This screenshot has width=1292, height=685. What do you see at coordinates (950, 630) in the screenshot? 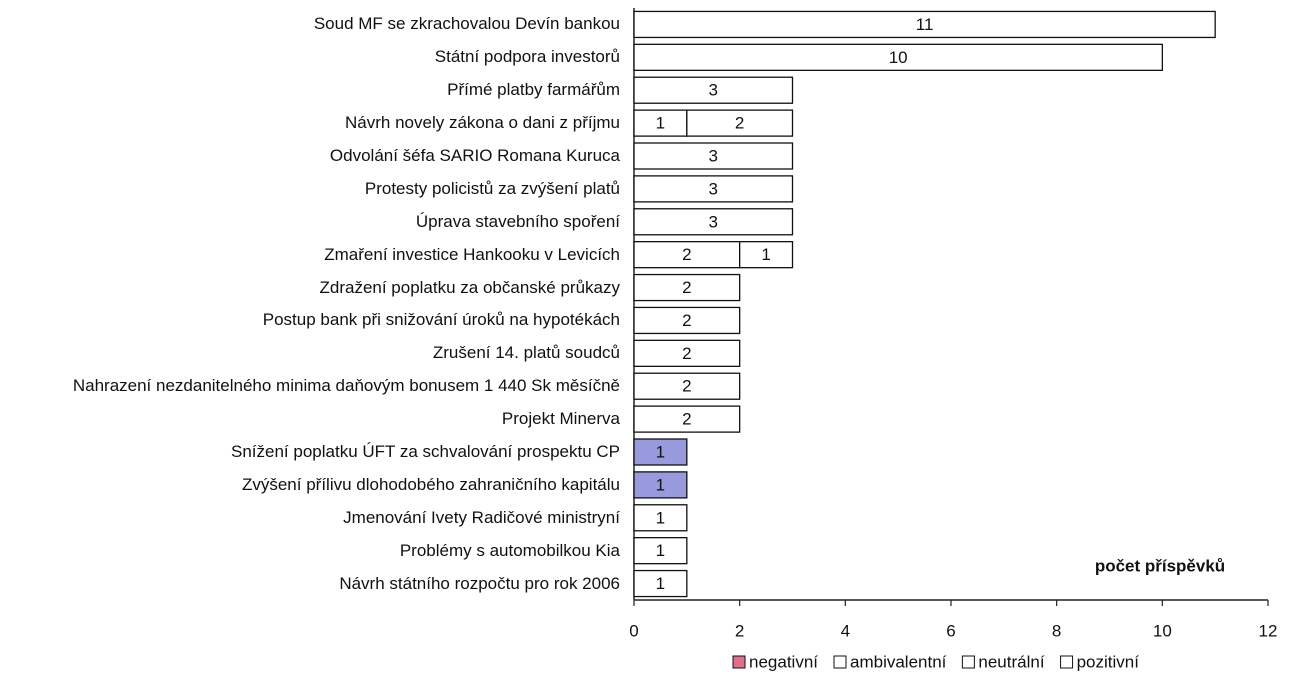
I see `x-tick-label: 6` at bounding box center [950, 630].